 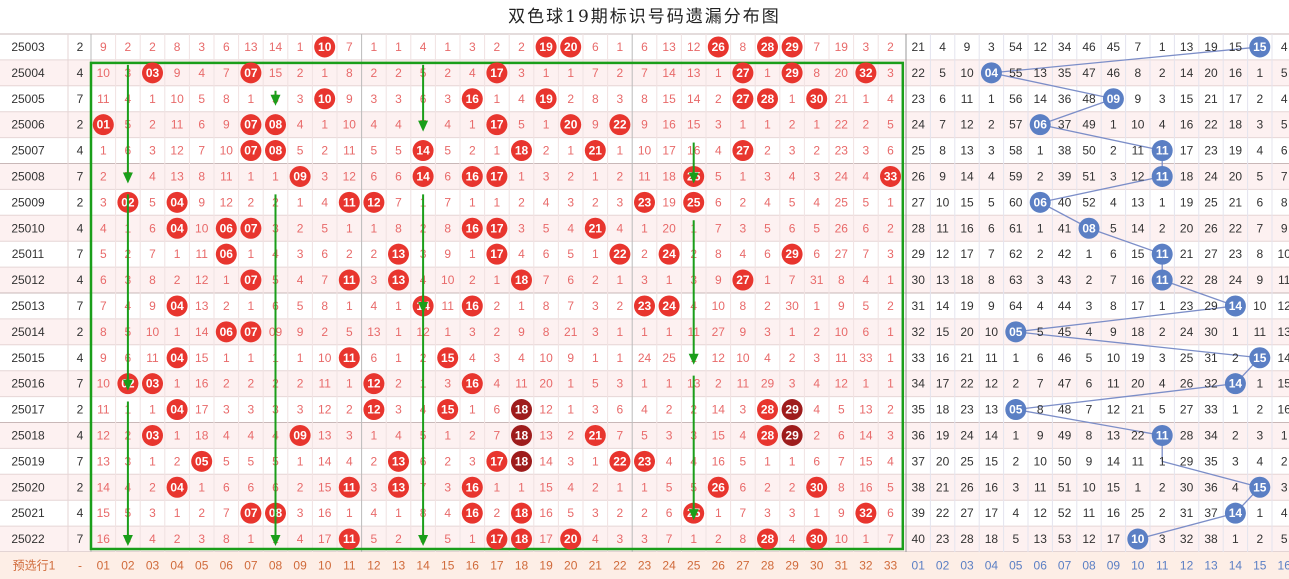 What do you see at coordinates (546, 461) in the screenshot?
I see `omission-value: 14` at bounding box center [546, 461].